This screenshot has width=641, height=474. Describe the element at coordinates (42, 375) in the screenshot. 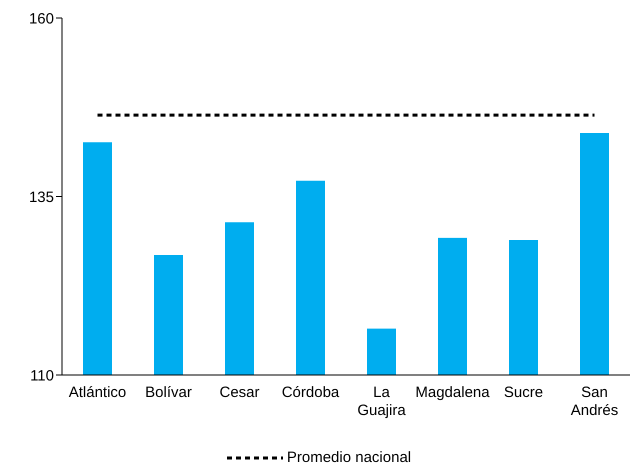

I see `y-tick-label: 110` at that location.